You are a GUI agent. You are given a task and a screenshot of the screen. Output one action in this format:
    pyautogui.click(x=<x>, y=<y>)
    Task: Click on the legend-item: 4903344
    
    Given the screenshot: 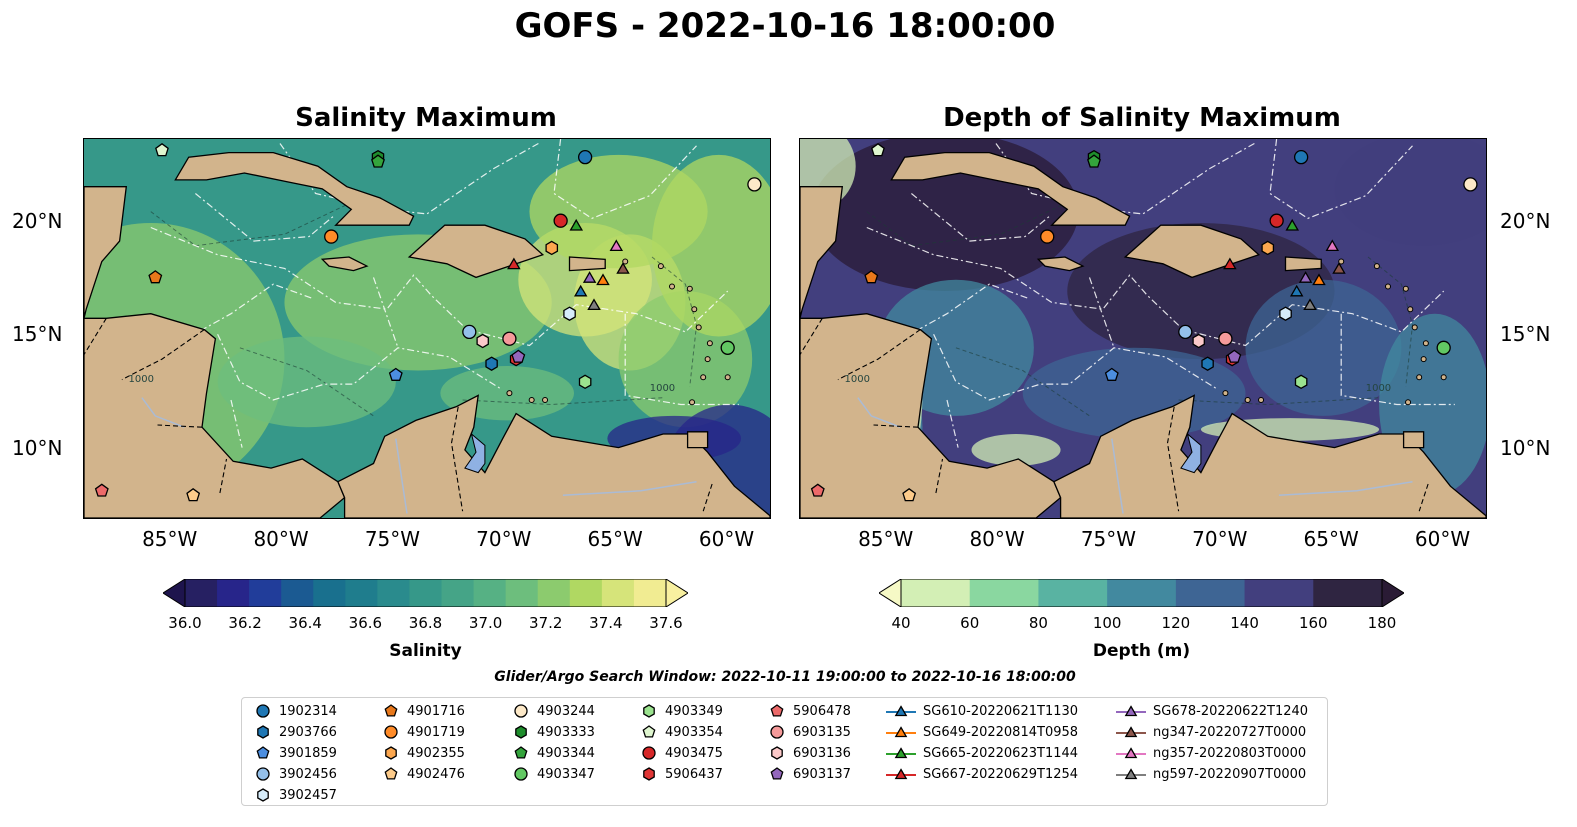 What is the action you would take?
    pyautogui.click(x=553, y=753)
    